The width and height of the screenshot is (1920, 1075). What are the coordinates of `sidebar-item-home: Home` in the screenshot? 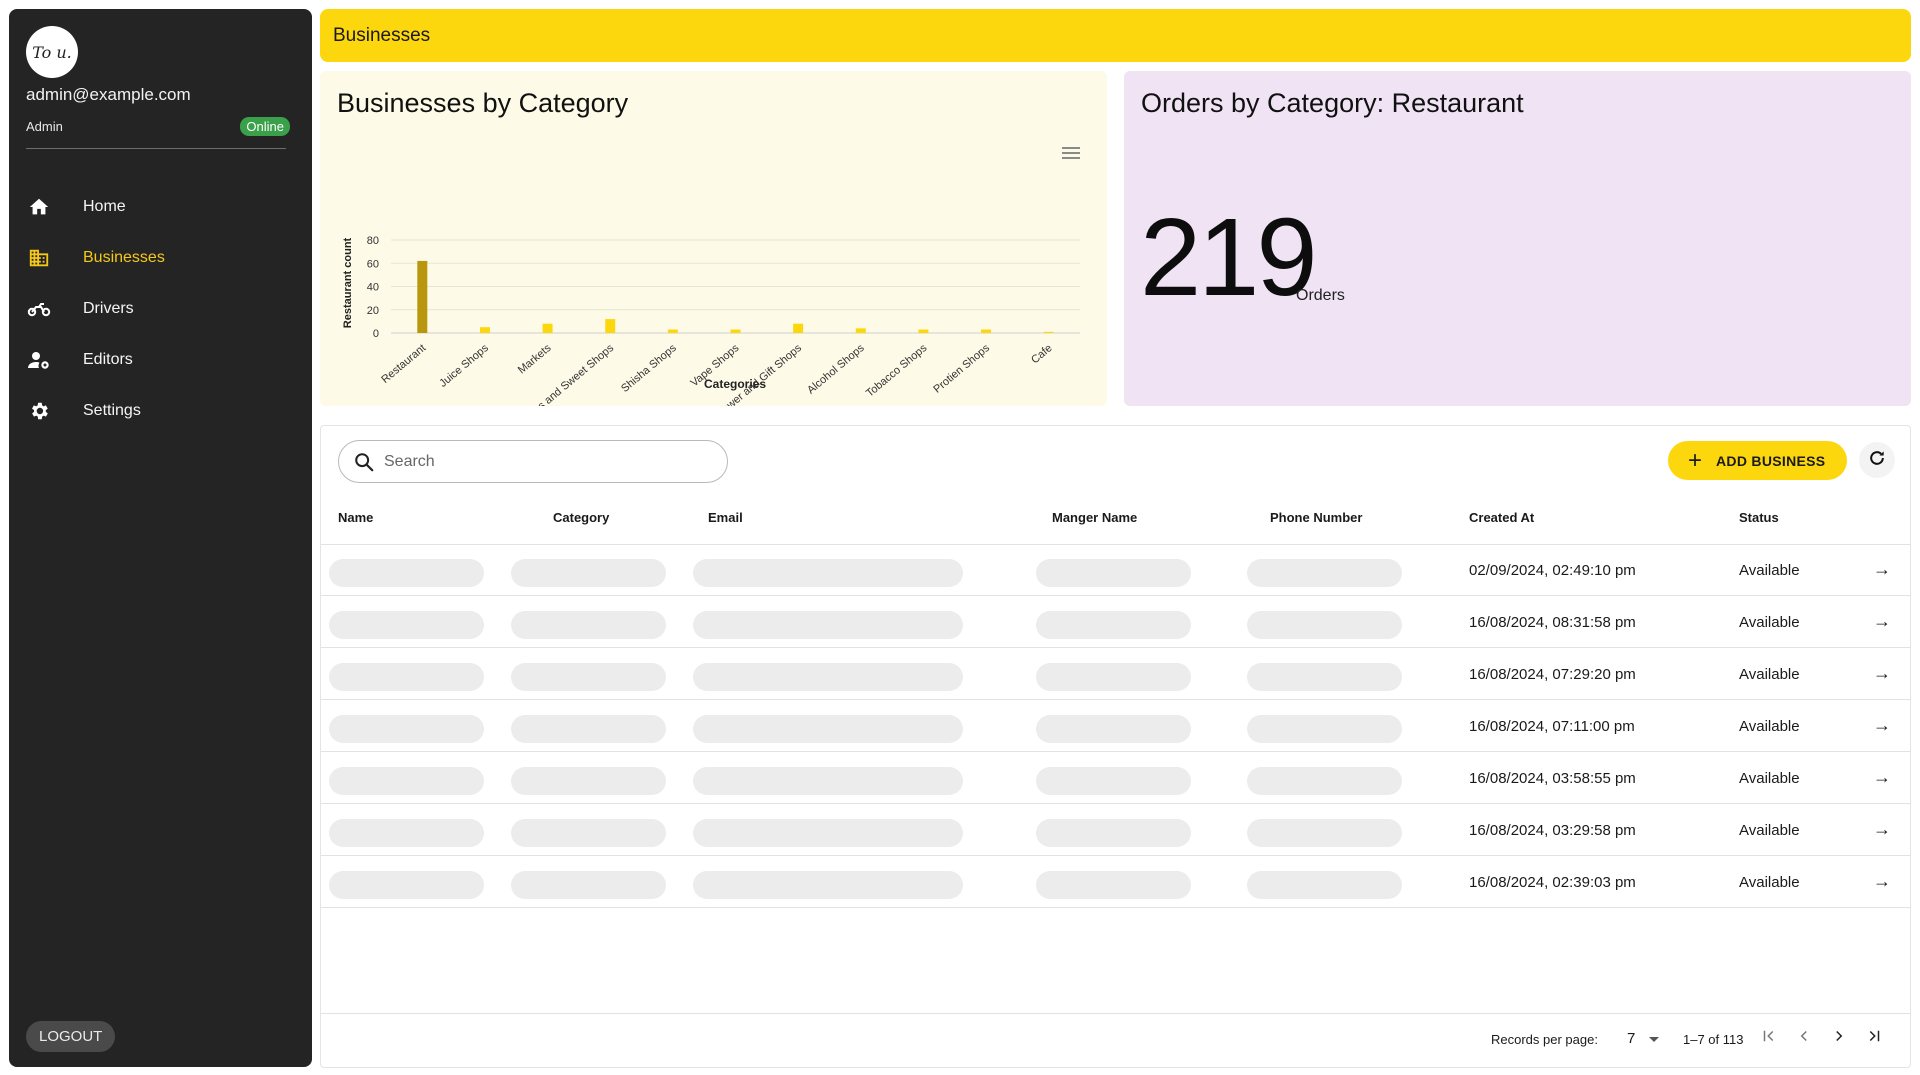 It's located at (160, 206).